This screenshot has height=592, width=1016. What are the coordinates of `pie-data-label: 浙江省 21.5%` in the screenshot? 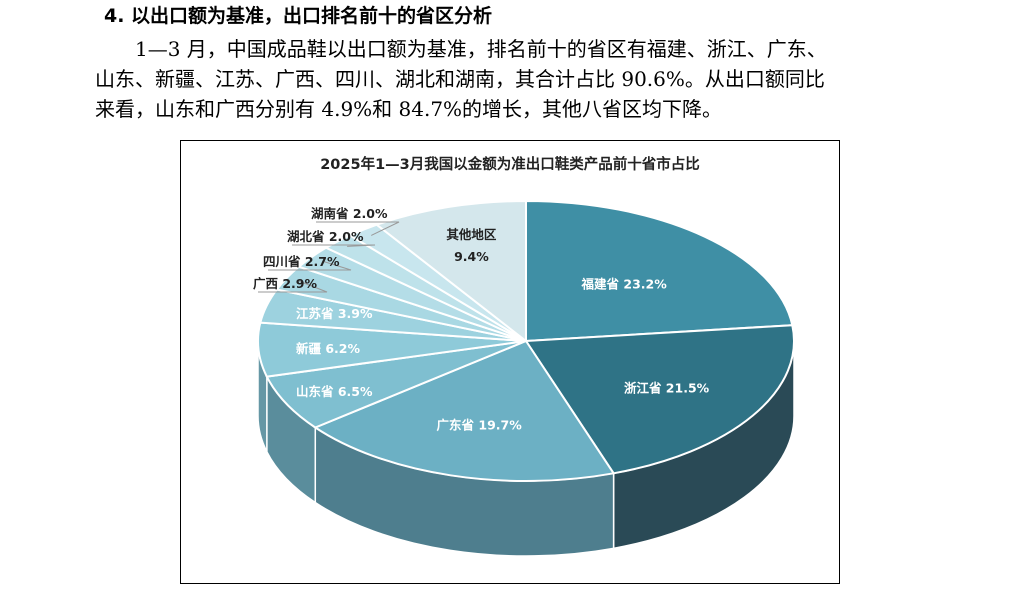 It's located at (667, 387).